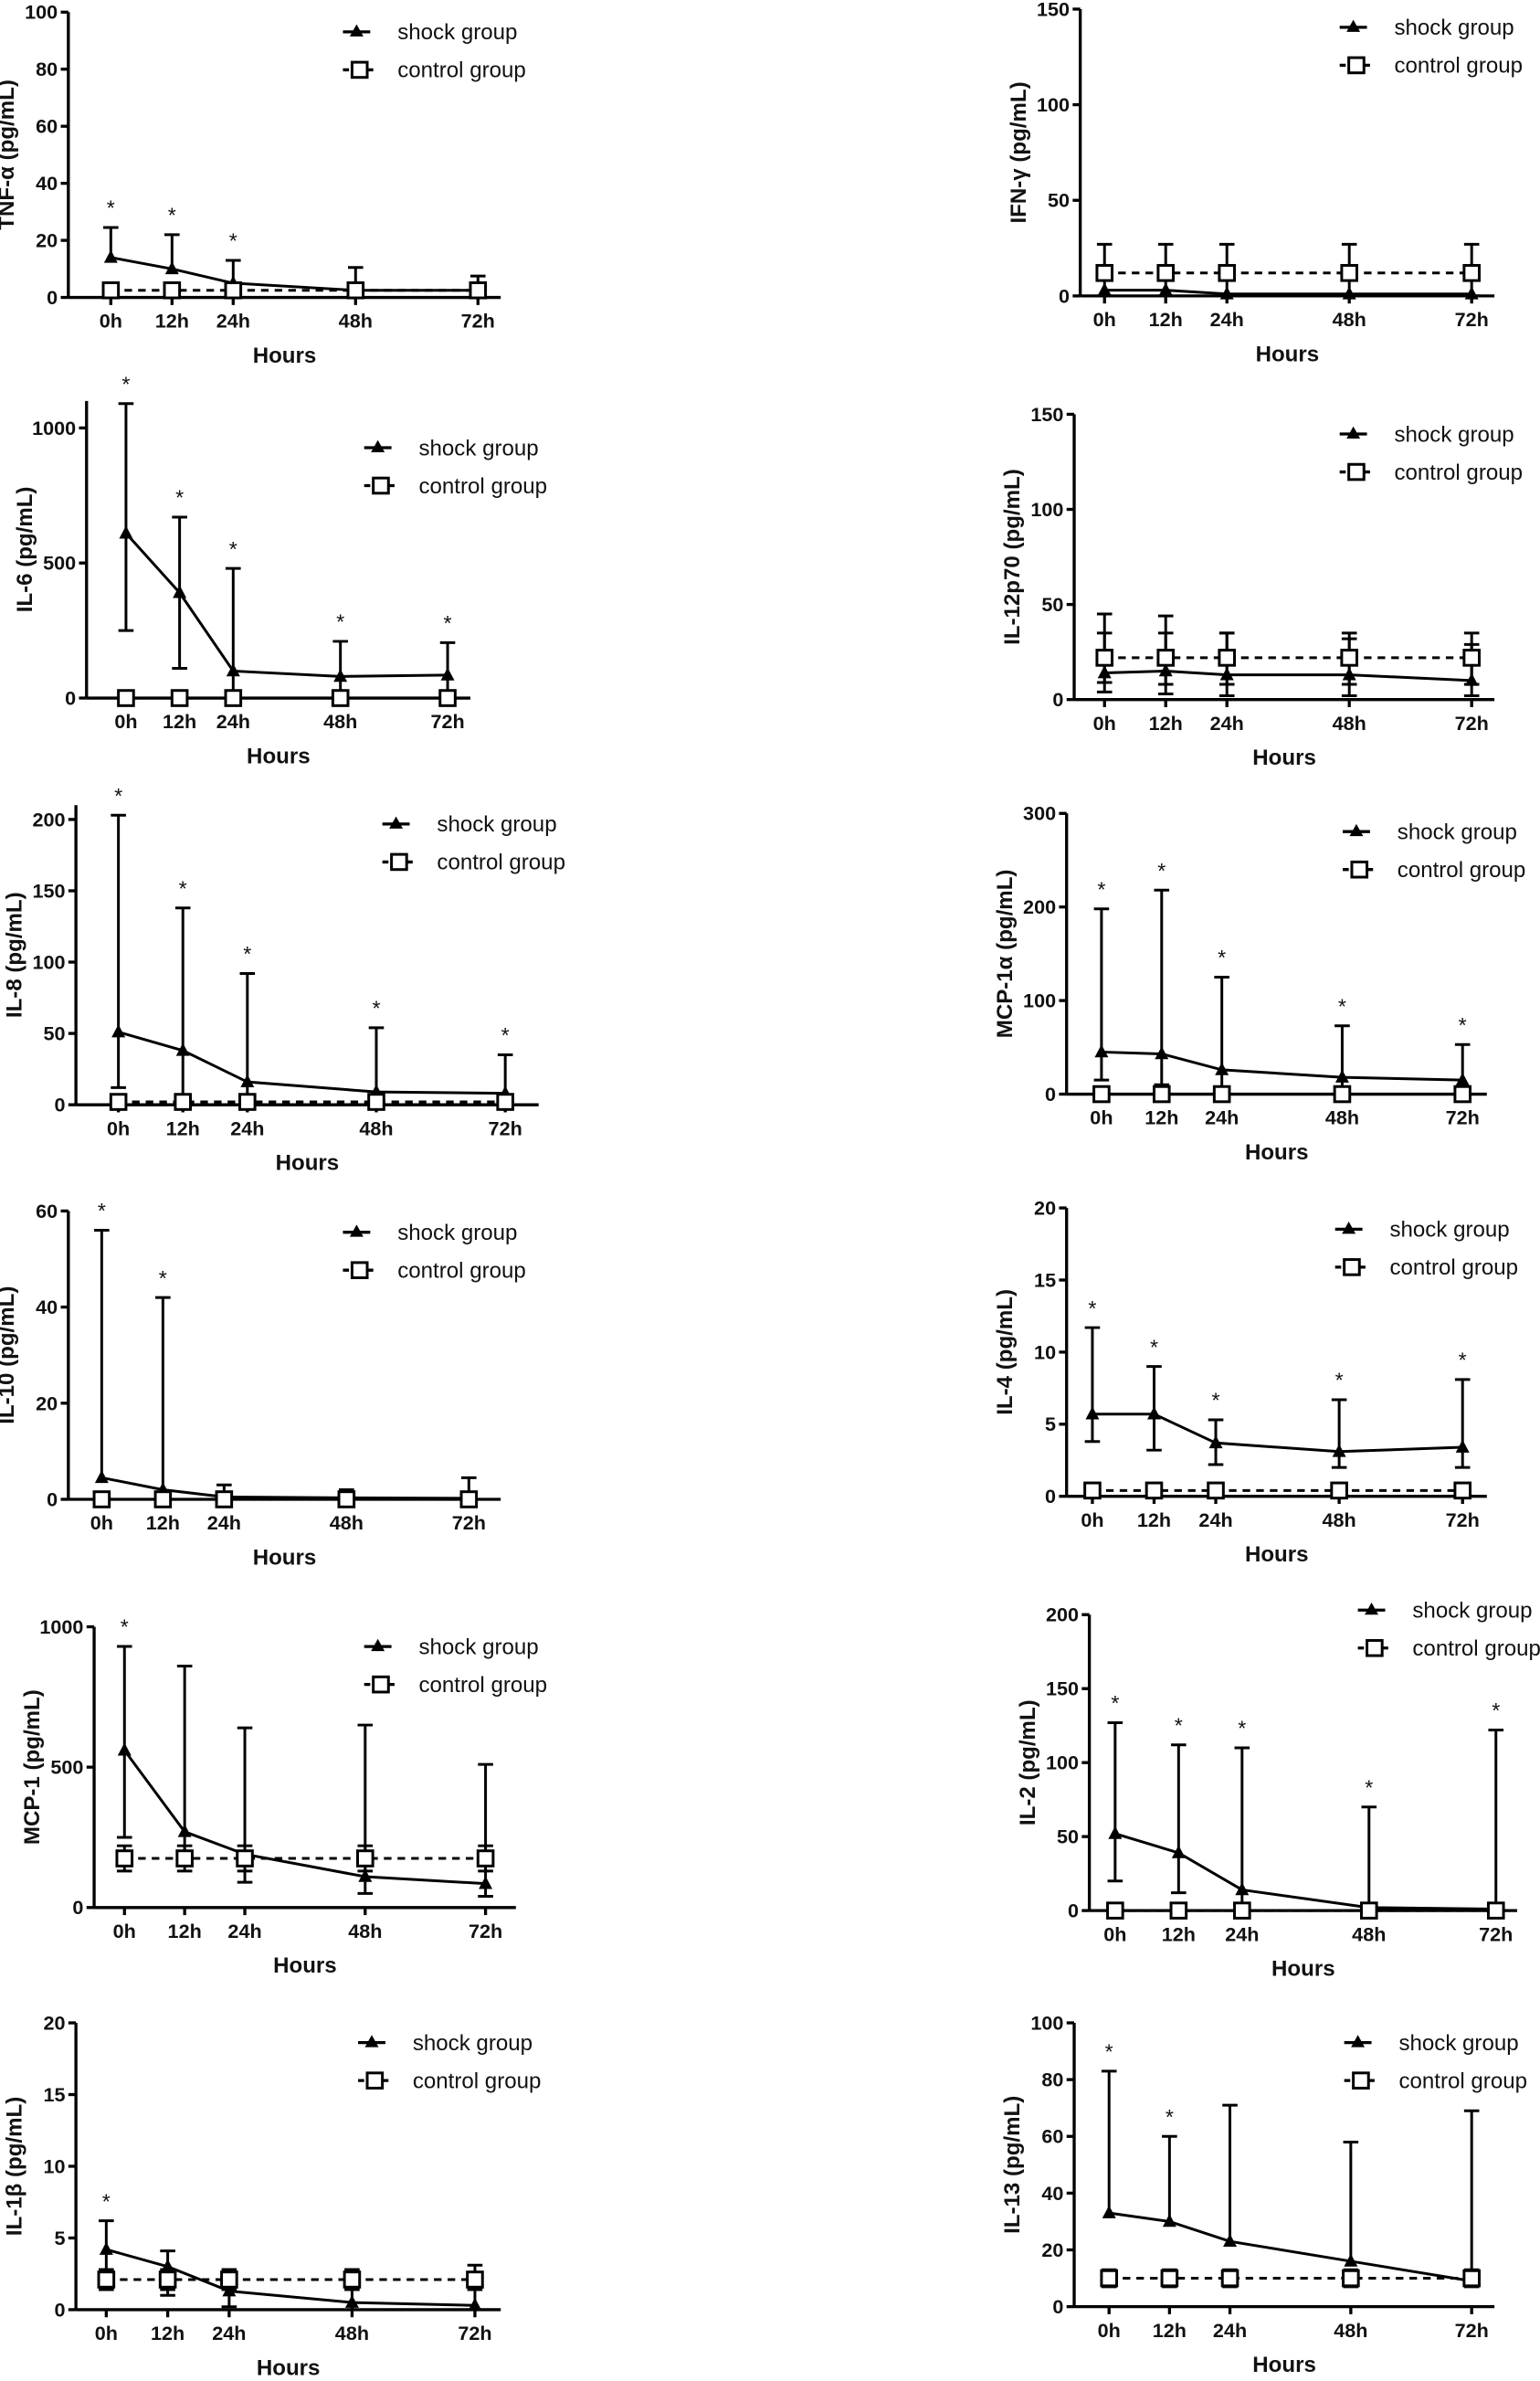 This screenshot has height=2381, width=1540. What do you see at coordinates (172, 321) in the screenshot?
I see `x-tick-label: 12h` at bounding box center [172, 321].